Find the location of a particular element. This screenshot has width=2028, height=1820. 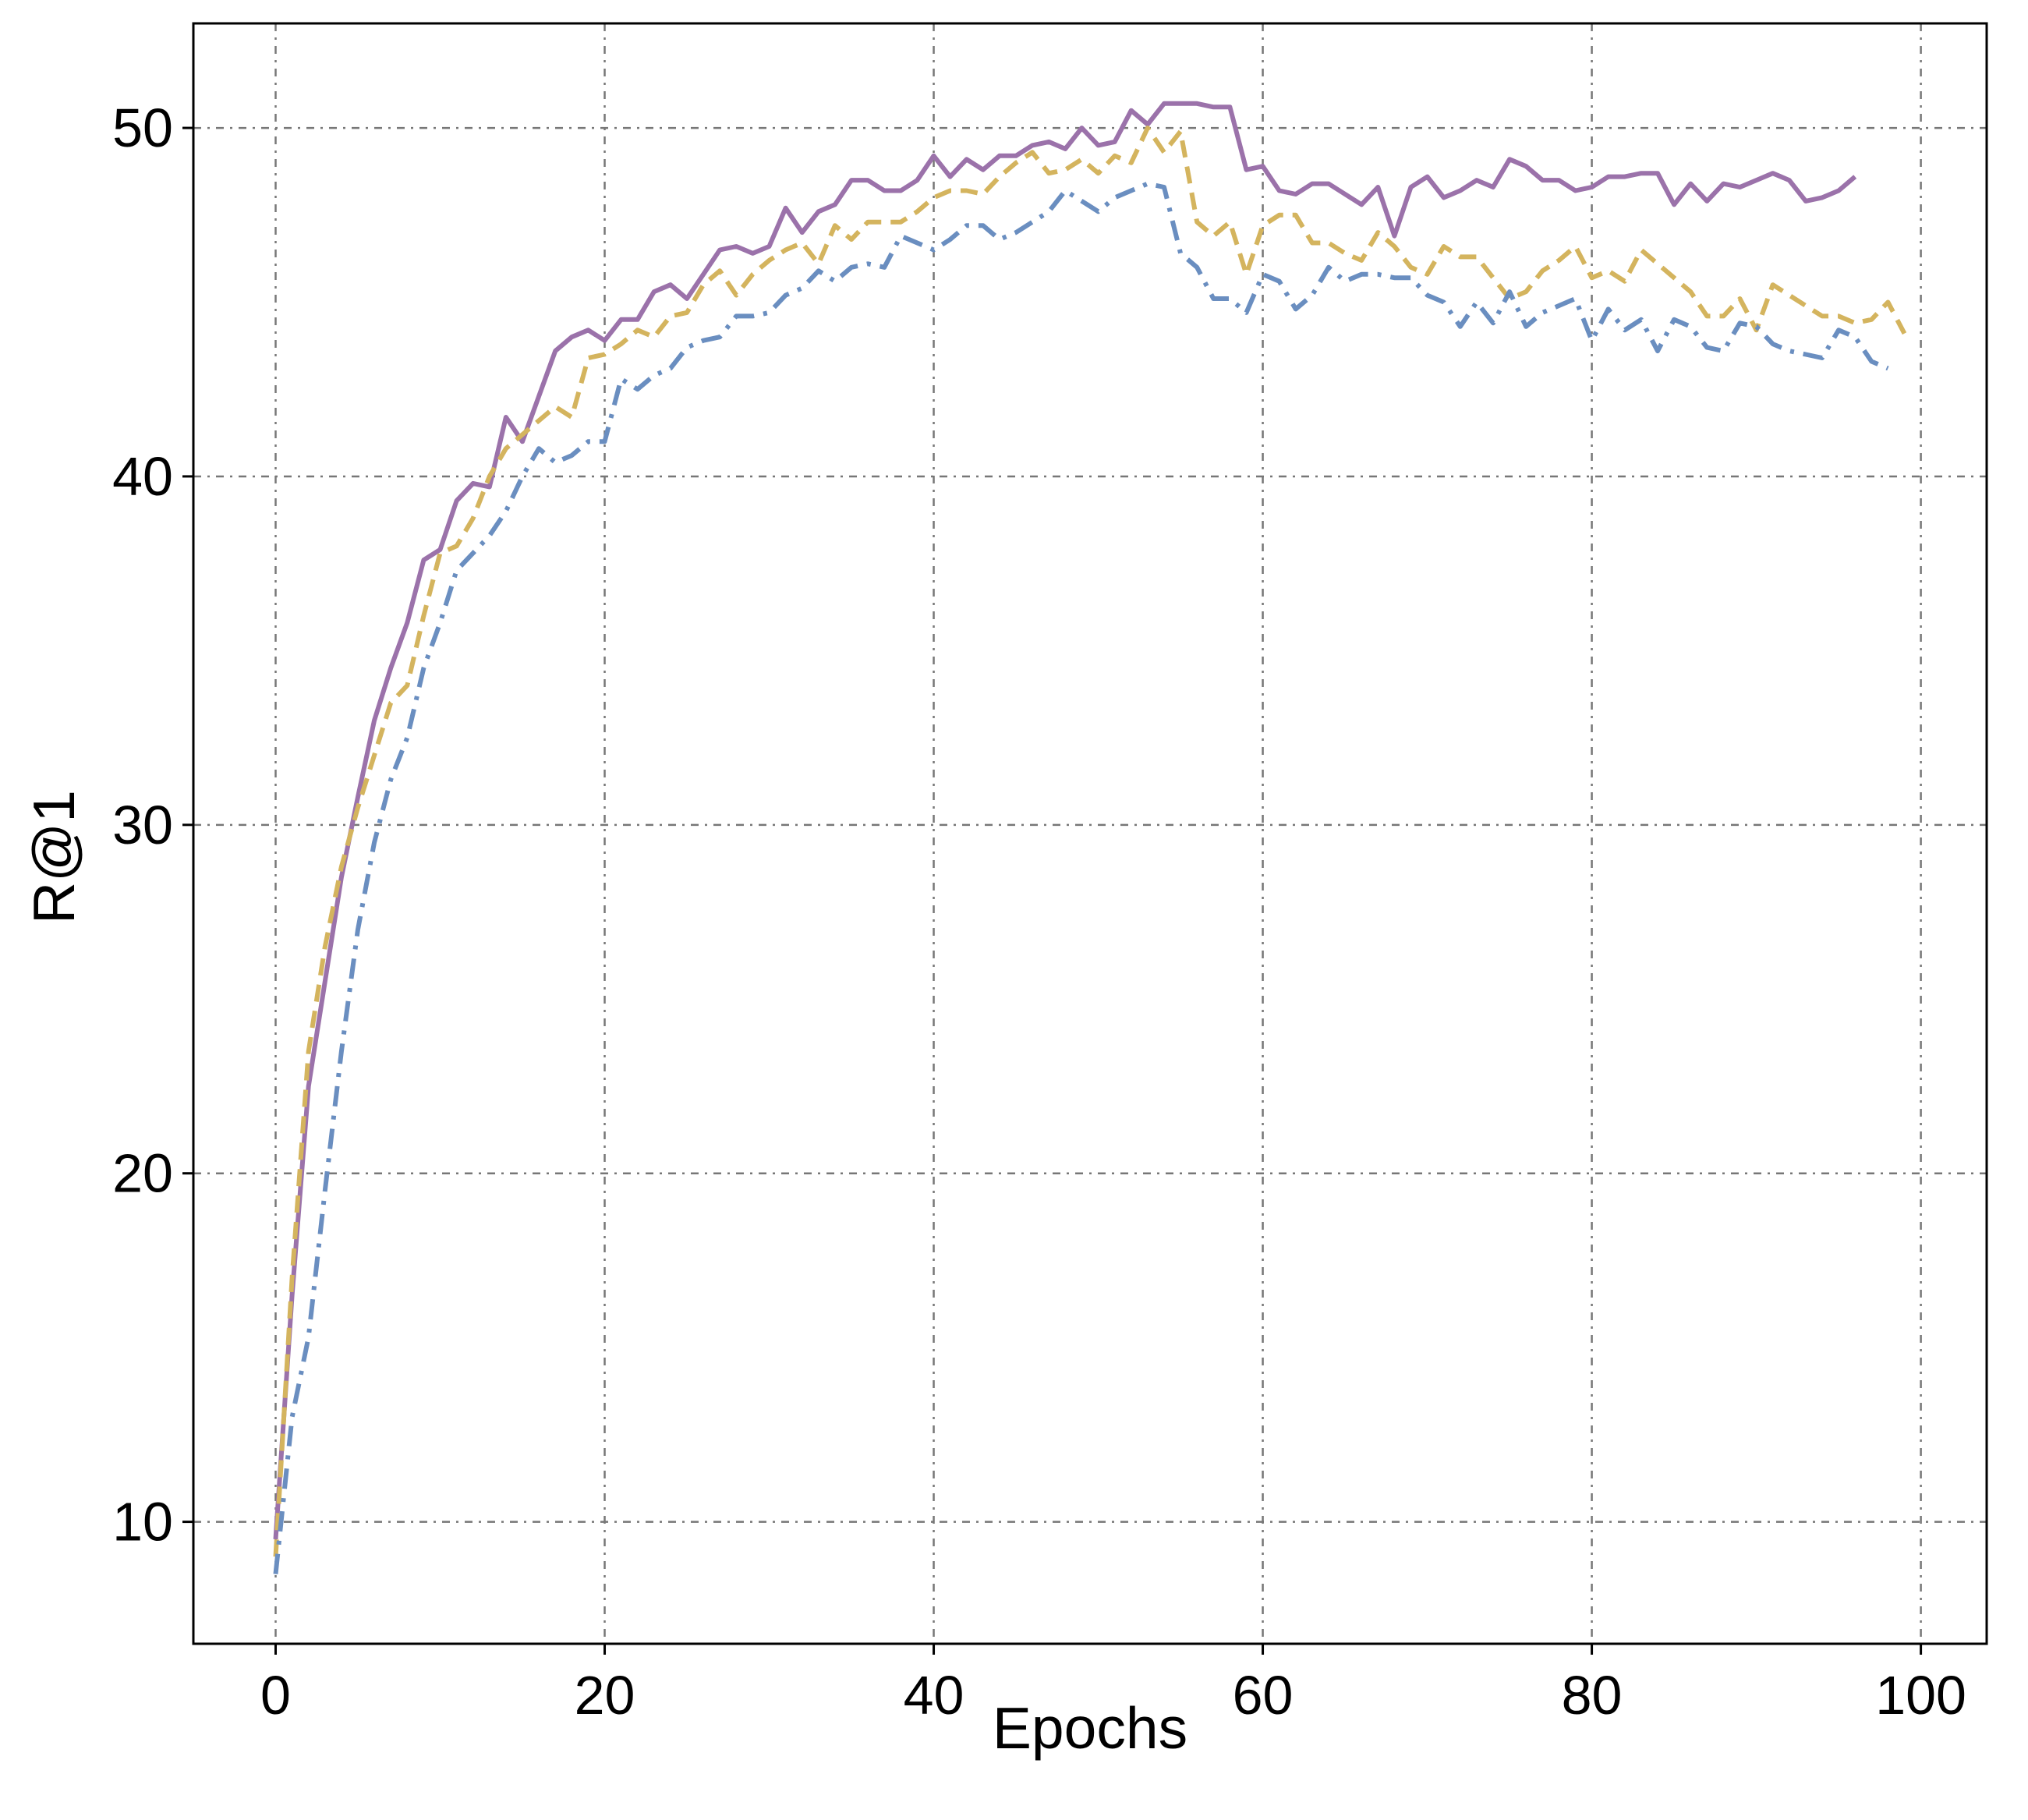

x-tick-label: 20 is located at coordinates (605, 1695).